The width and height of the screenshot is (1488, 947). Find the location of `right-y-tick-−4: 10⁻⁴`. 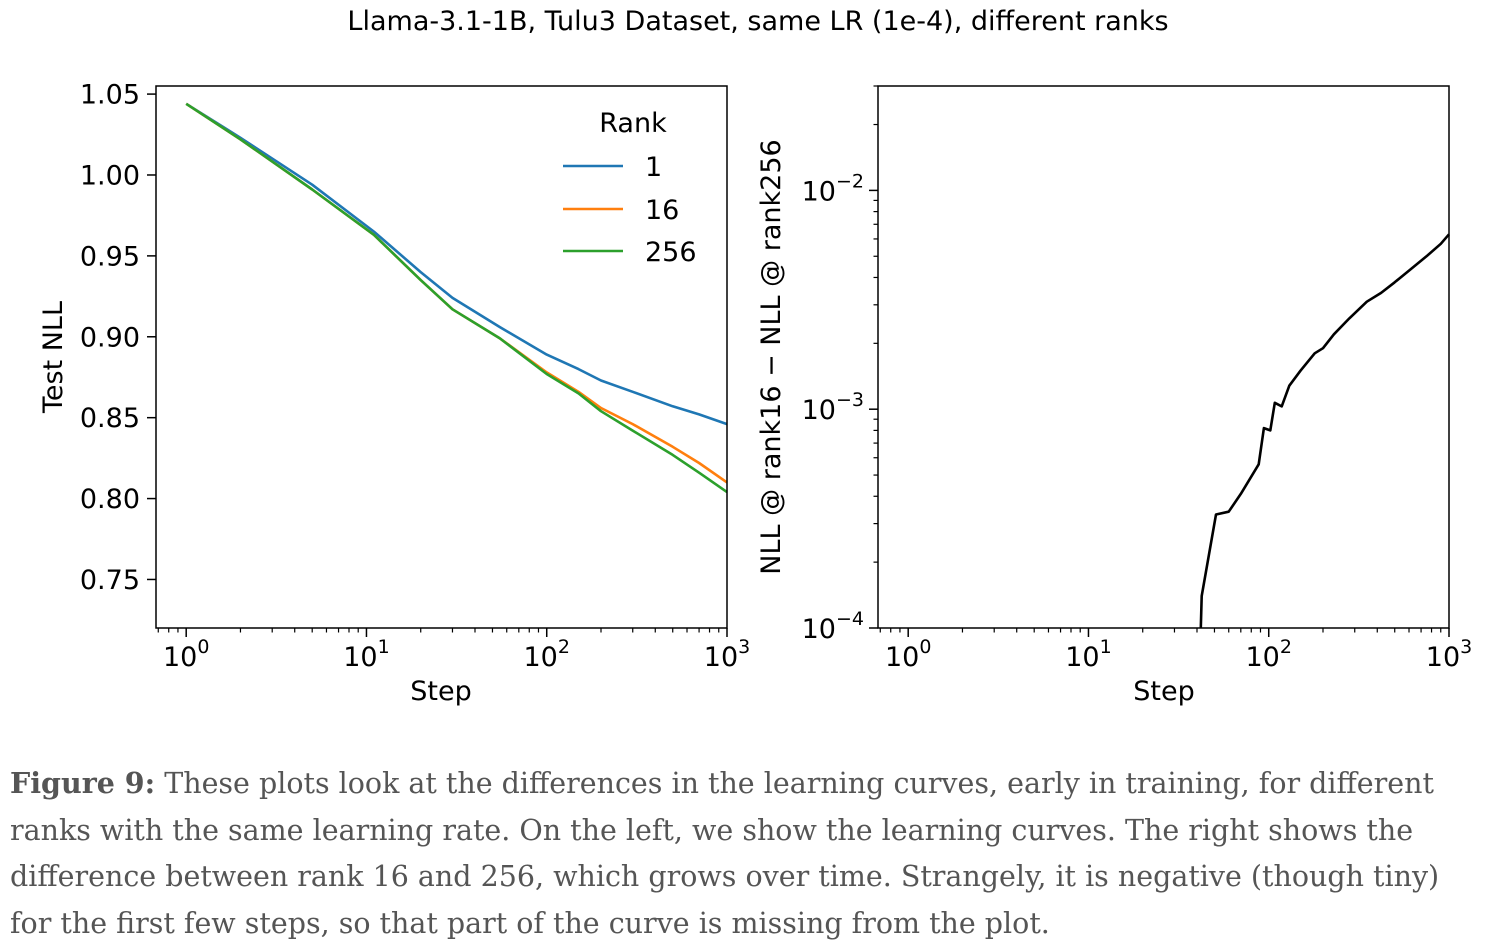

right-y-tick-−4: 10⁻⁴ is located at coordinates (833, 626).